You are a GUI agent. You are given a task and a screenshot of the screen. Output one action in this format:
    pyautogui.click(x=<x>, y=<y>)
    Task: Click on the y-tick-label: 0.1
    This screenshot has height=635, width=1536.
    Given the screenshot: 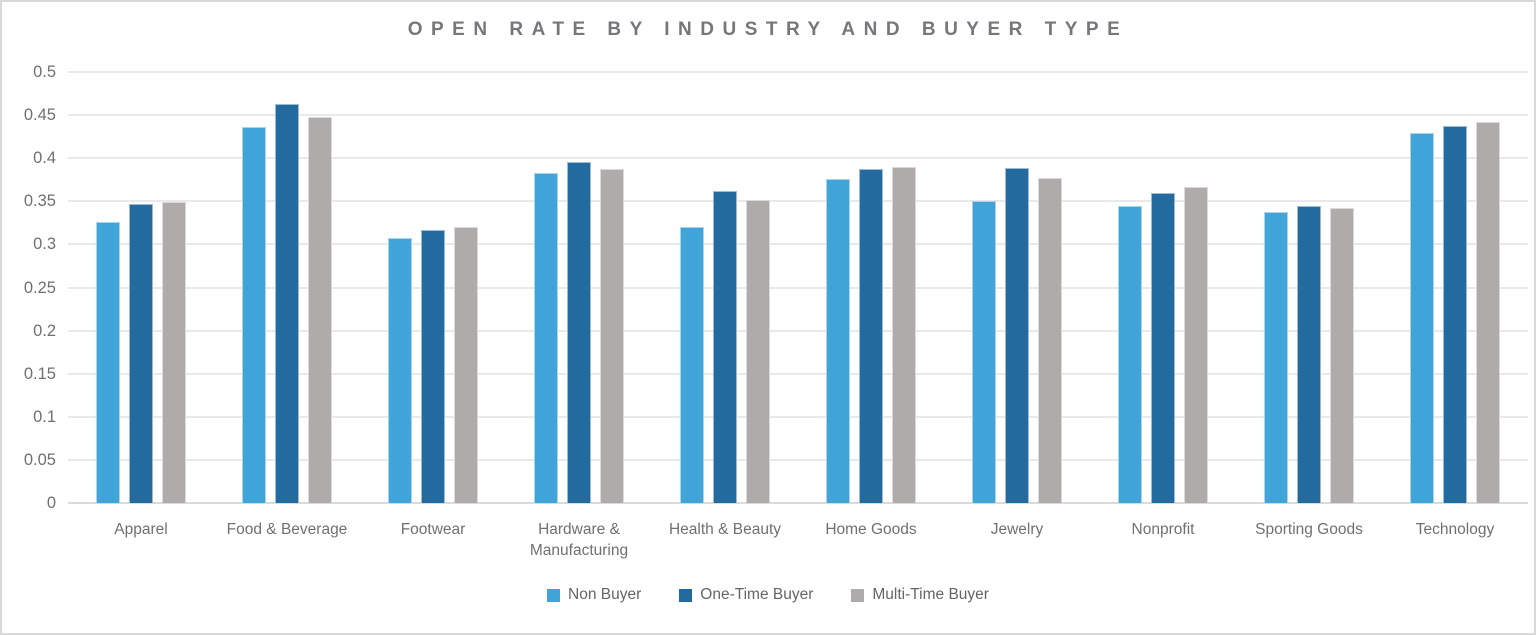 What is the action you would take?
    pyautogui.click(x=44, y=416)
    